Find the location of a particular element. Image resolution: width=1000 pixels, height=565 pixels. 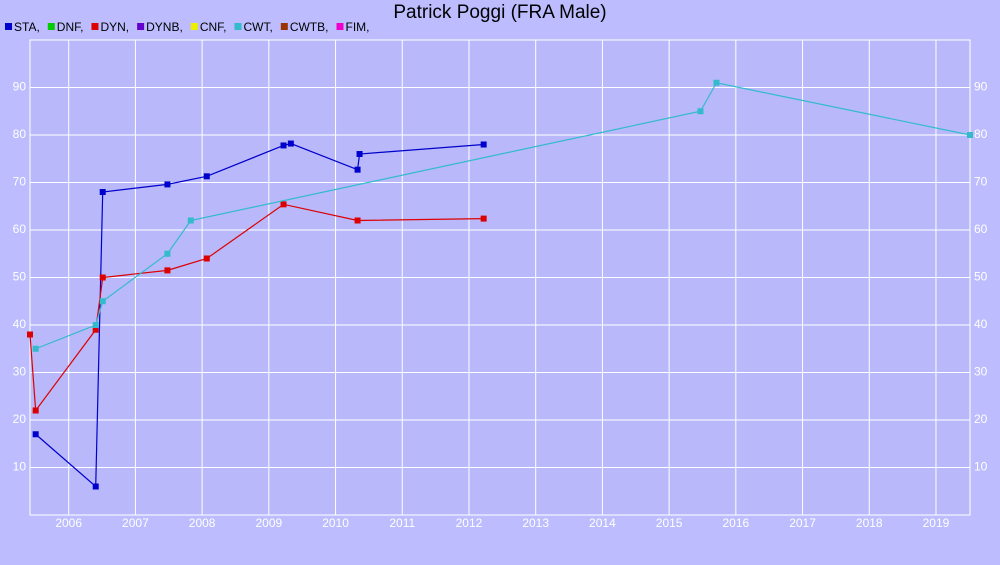

legend-label: CWTB, is located at coordinates (309, 27).